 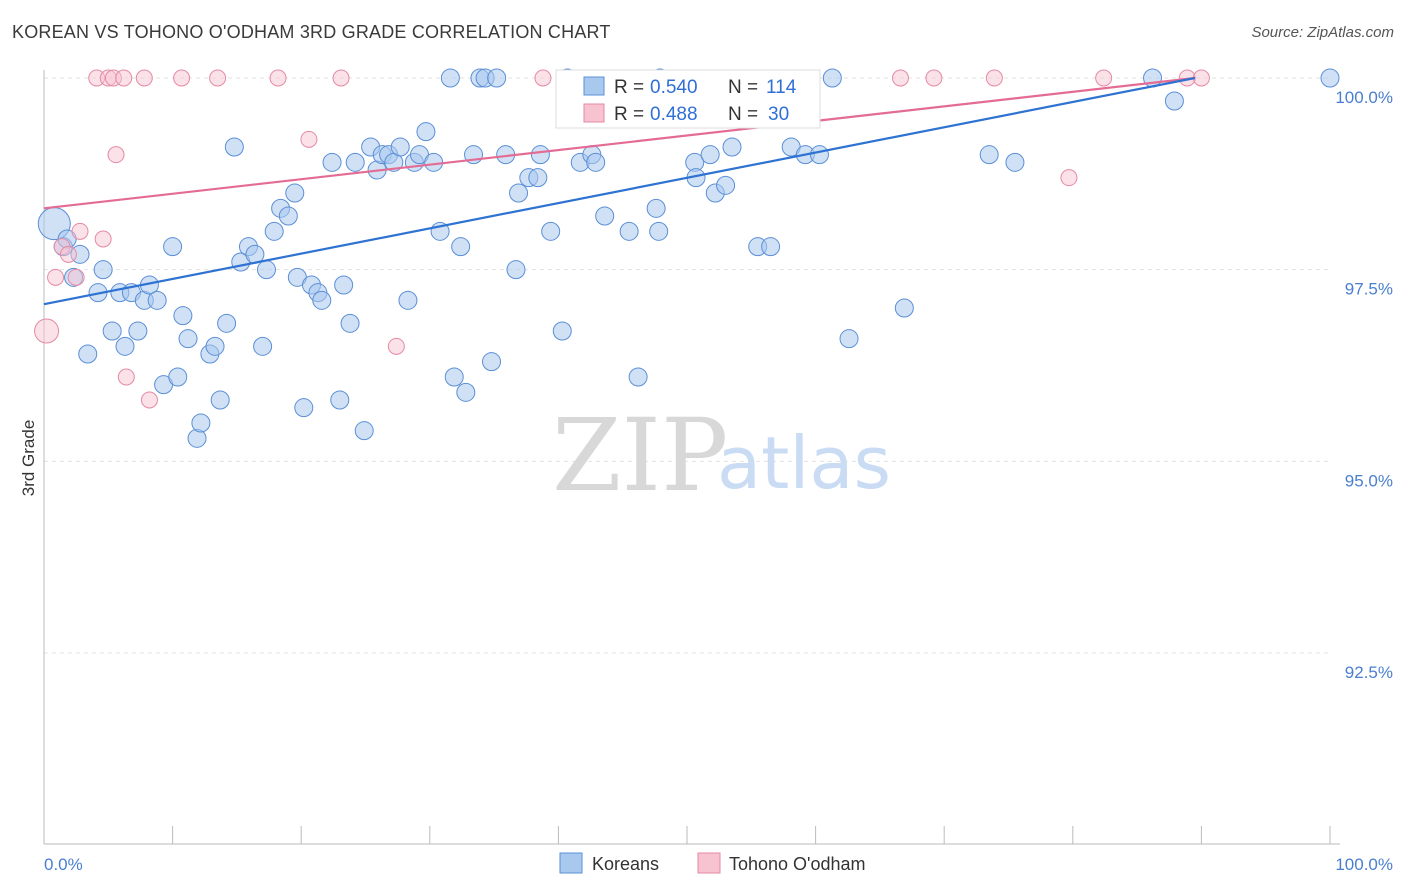 What do you see at coordinates (594, 86) in the screenshot?
I see `legend-swatch-koreans` at bounding box center [594, 86].